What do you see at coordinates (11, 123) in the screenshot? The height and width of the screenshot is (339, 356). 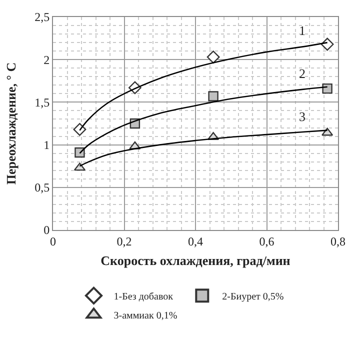 I see `y-axis-title: Переохлаждение, ° С` at bounding box center [11, 123].